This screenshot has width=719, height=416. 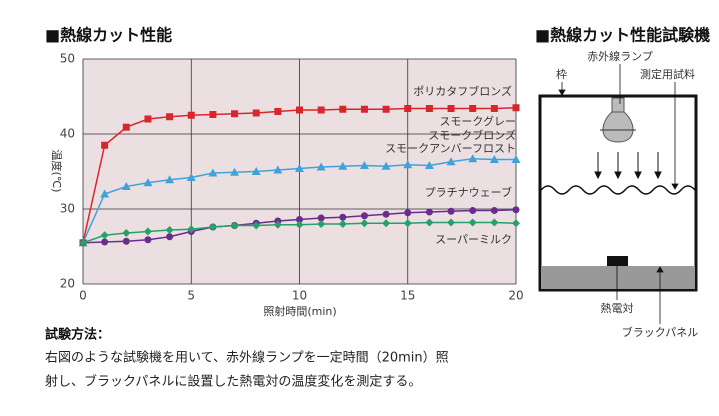 What do you see at coordinates (233, 382) in the screenshot?
I see `method-line: 射し、ブラックパネルに設置した熱電対の温度変化を測定する。` at bounding box center [233, 382].